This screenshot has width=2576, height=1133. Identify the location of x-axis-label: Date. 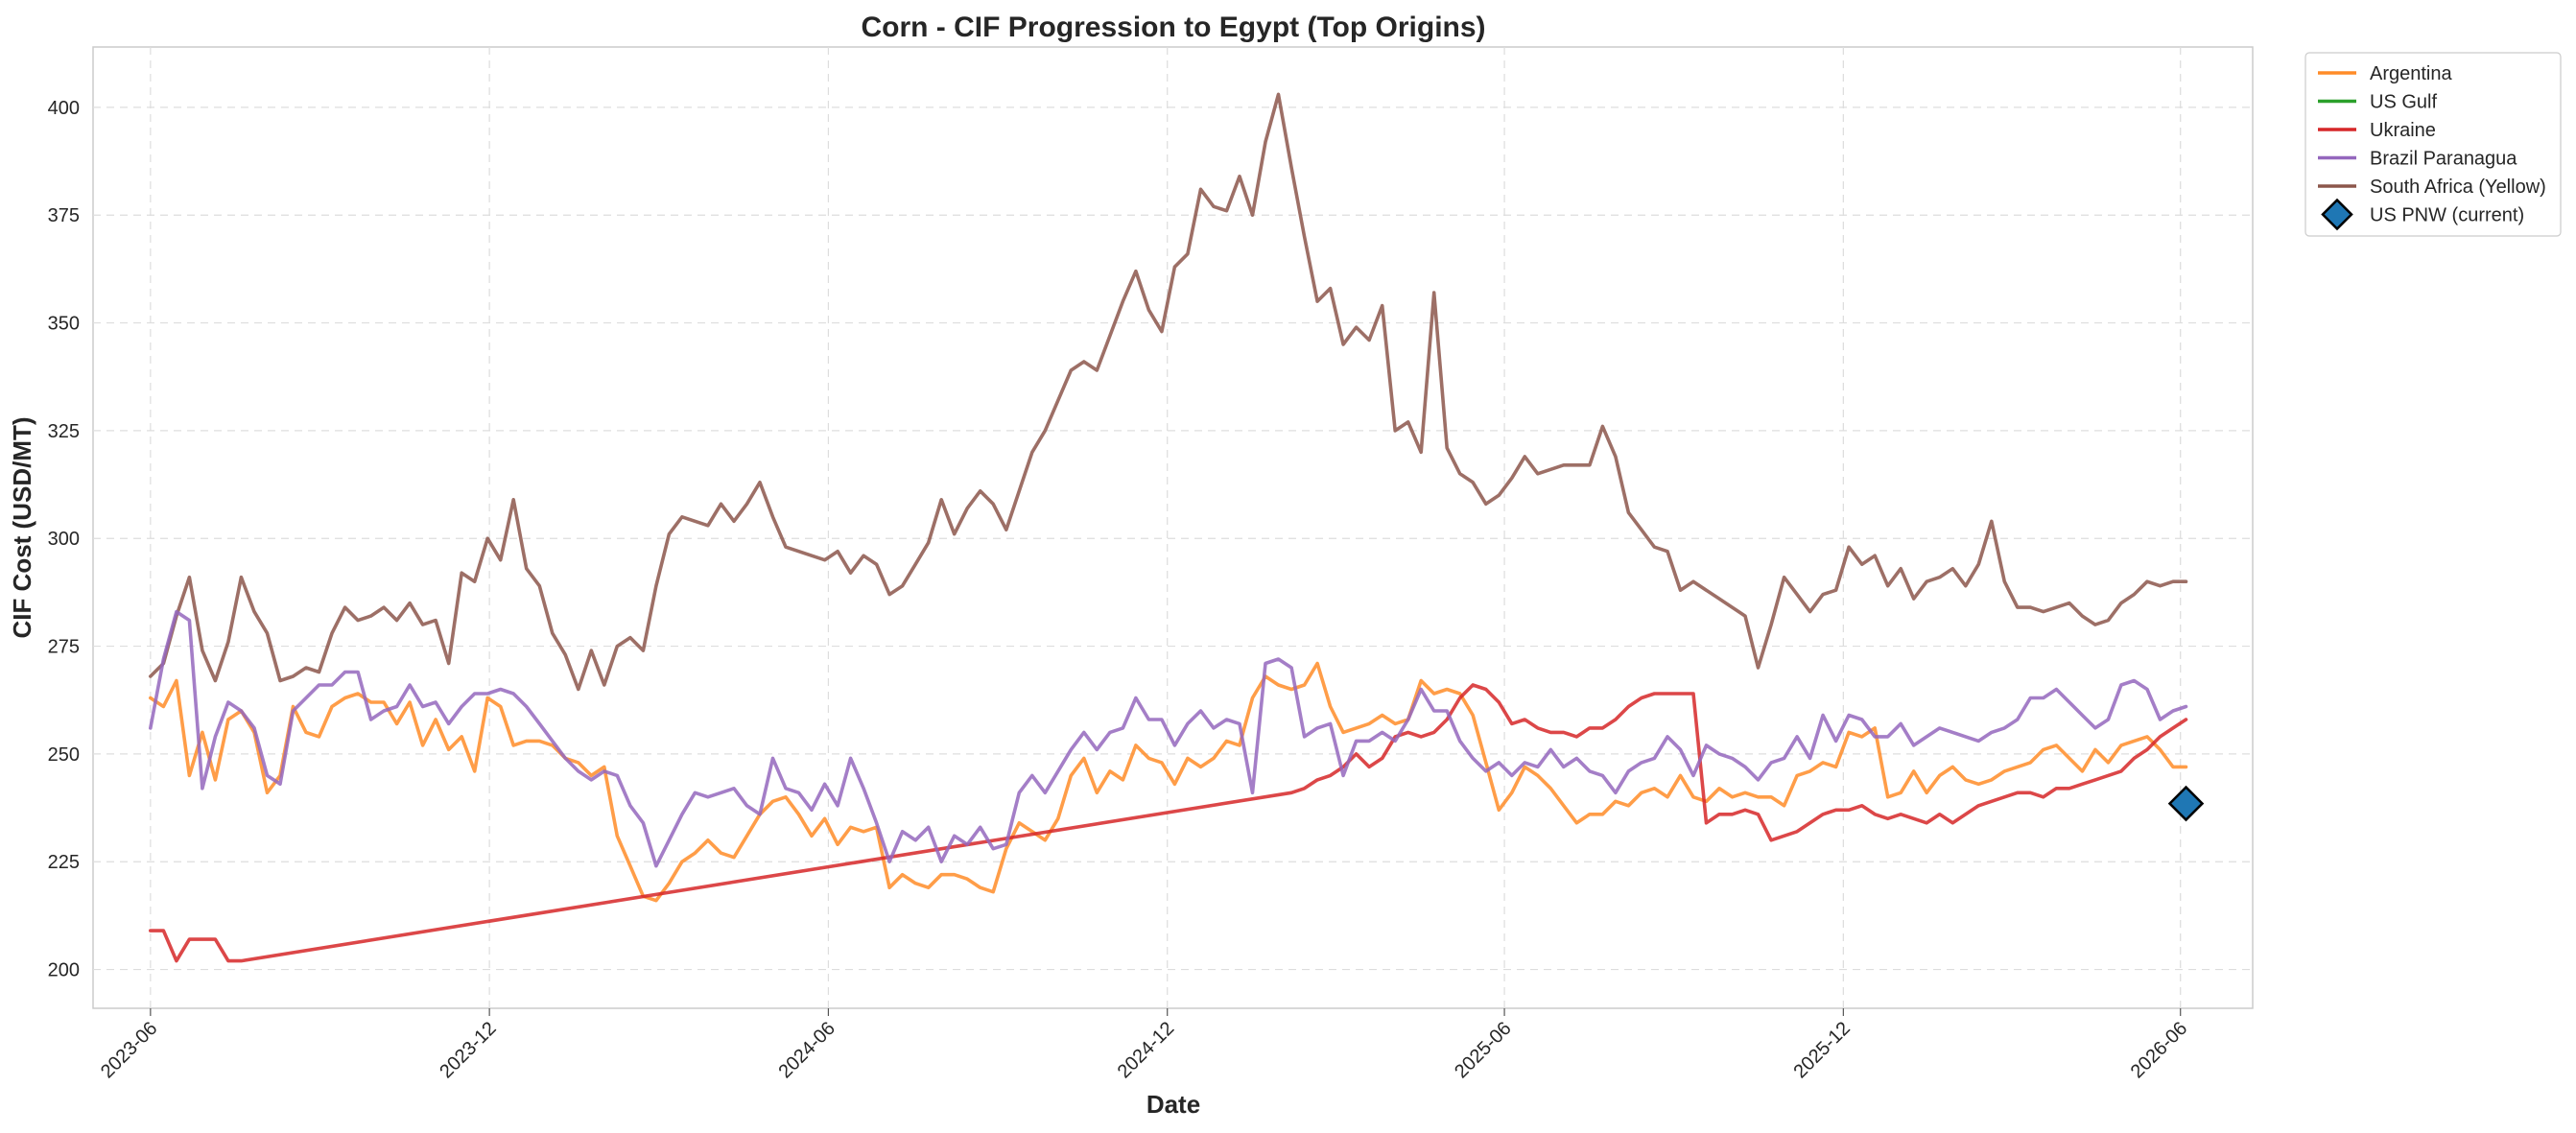
(1173, 1104).